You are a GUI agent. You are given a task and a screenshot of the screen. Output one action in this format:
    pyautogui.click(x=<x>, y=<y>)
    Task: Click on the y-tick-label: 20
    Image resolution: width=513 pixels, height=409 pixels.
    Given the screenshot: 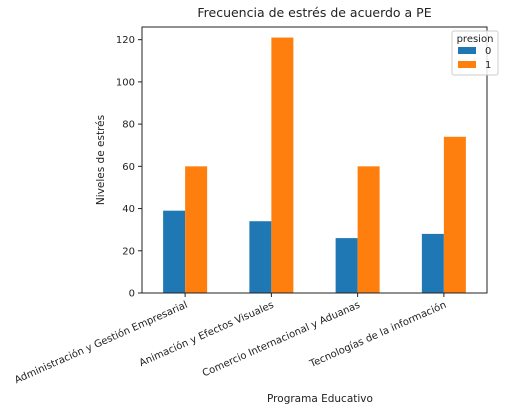 What is the action you would take?
    pyautogui.click(x=128, y=251)
    